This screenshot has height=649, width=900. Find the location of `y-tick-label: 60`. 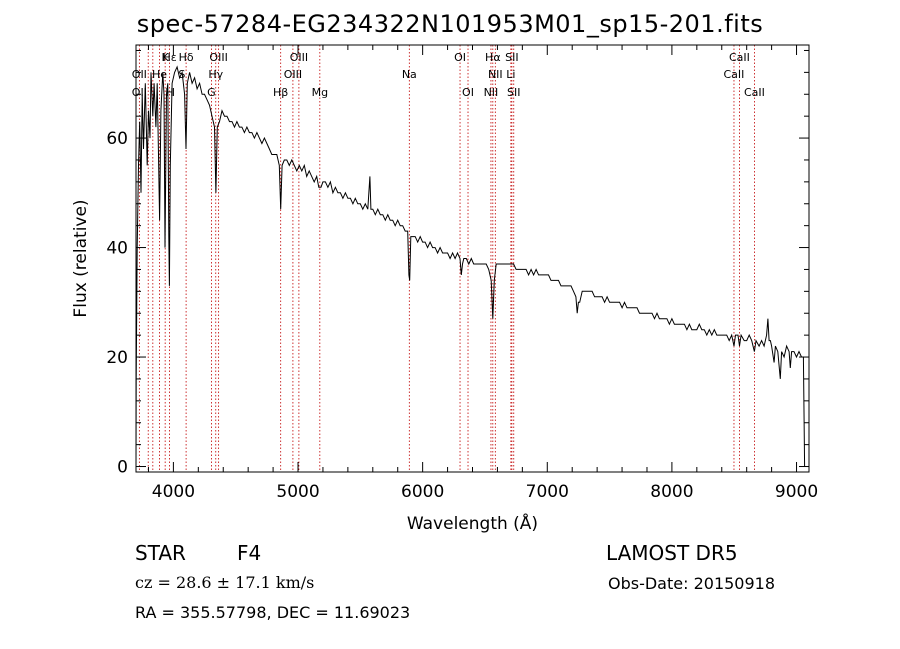

y-tick-label: 60 is located at coordinates (117, 139).